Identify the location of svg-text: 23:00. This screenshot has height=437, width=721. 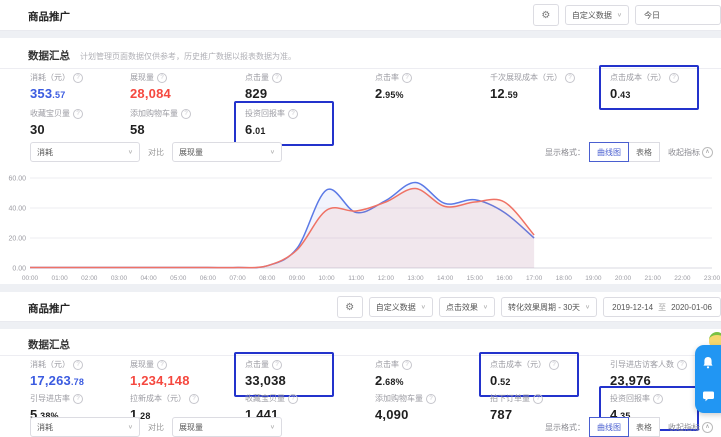
(712, 278).